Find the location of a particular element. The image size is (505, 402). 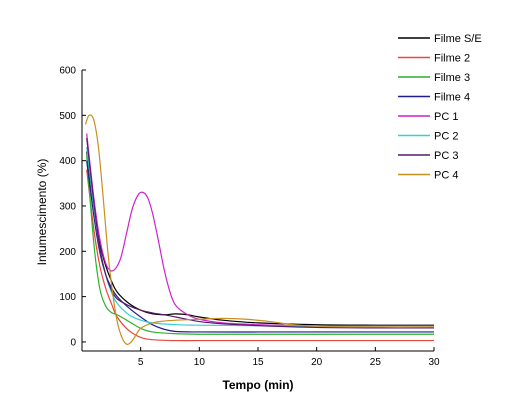

x-tick-label: 20 is located at coordinates (317, 362).